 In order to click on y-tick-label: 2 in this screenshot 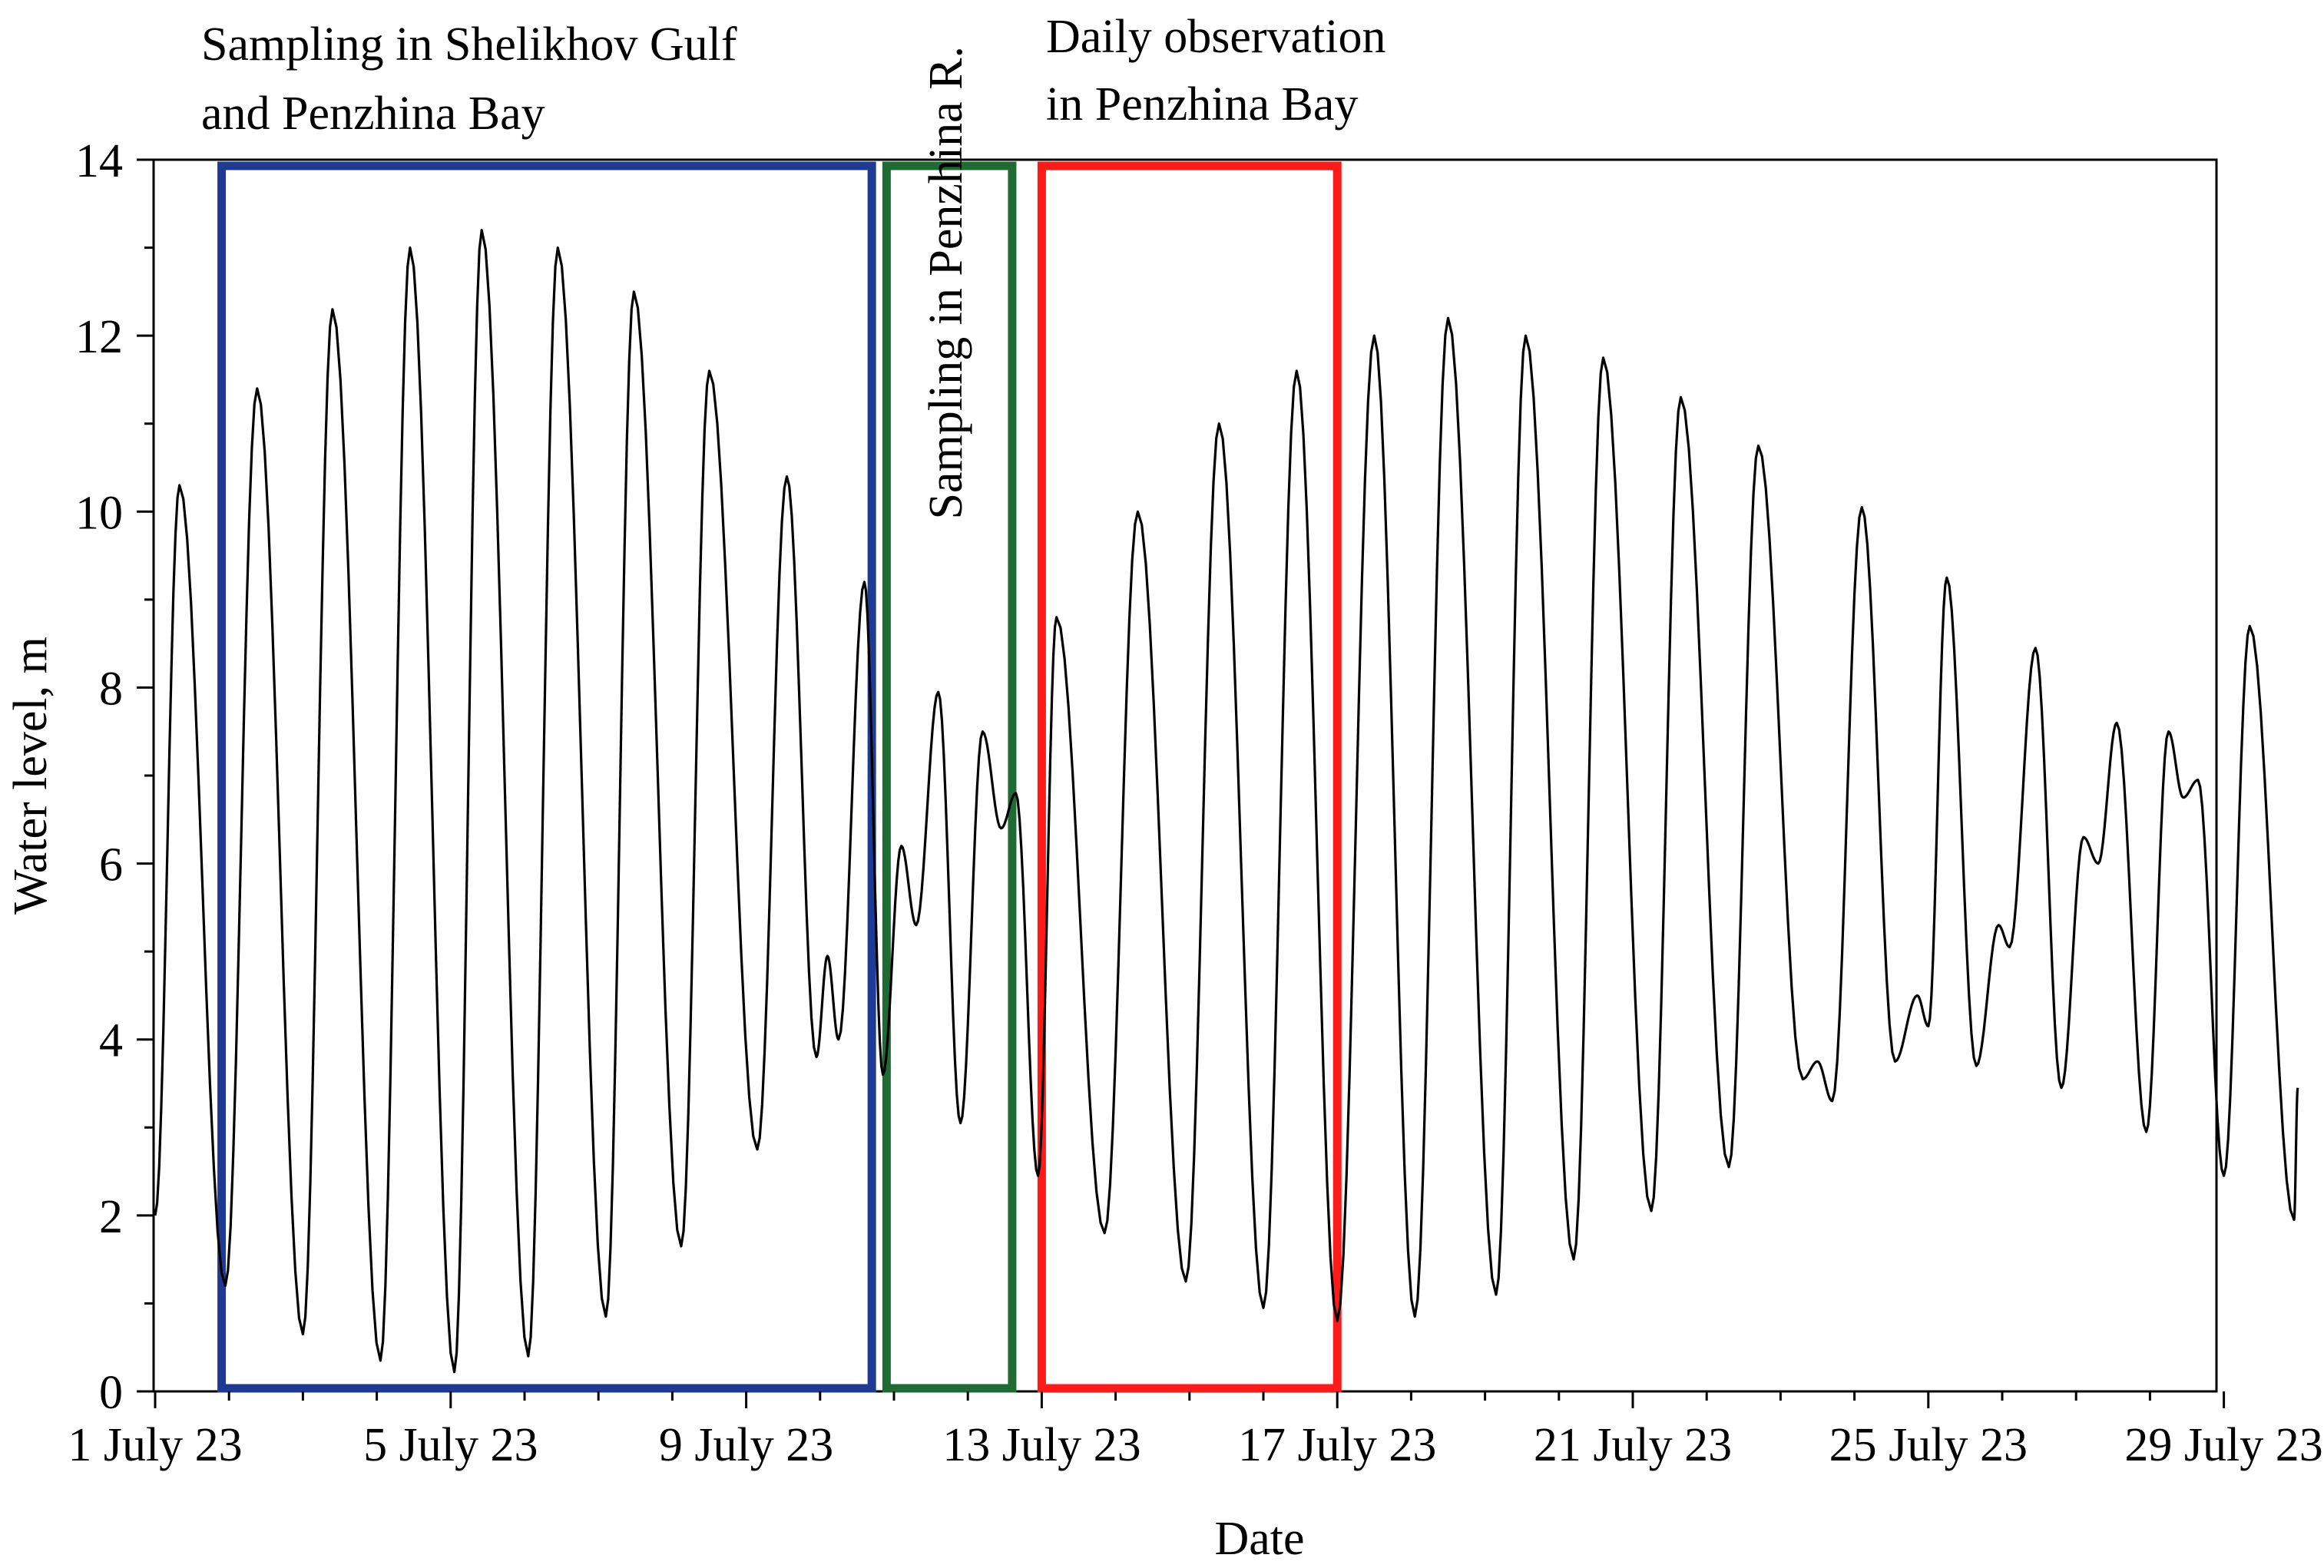, I will do `click(111, 1217)`.